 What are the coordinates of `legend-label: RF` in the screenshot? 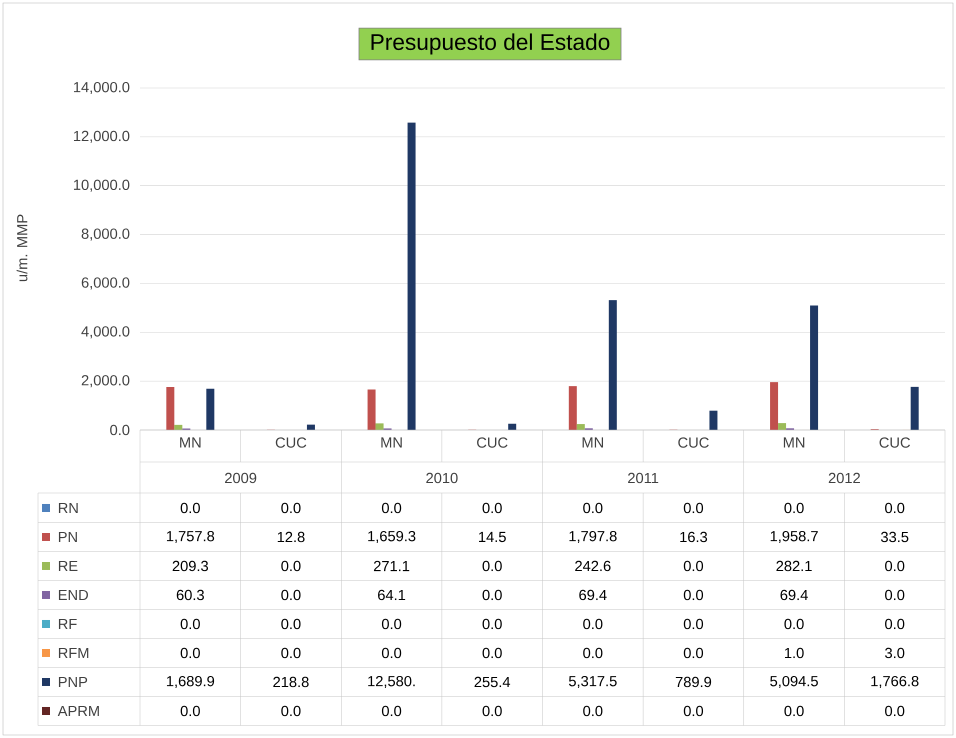 It's located at (67, 624).